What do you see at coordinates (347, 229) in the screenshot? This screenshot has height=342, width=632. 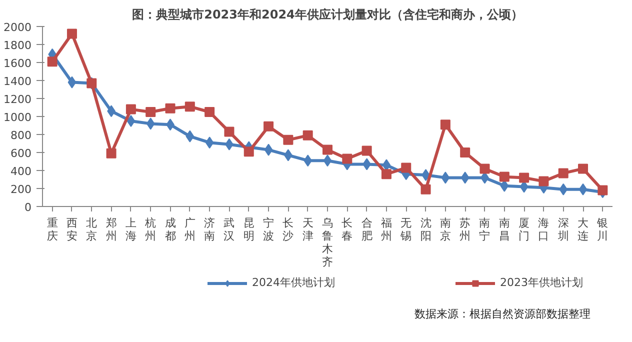 I see `x-tick-label: 长春` at bounding box center [347, 229].